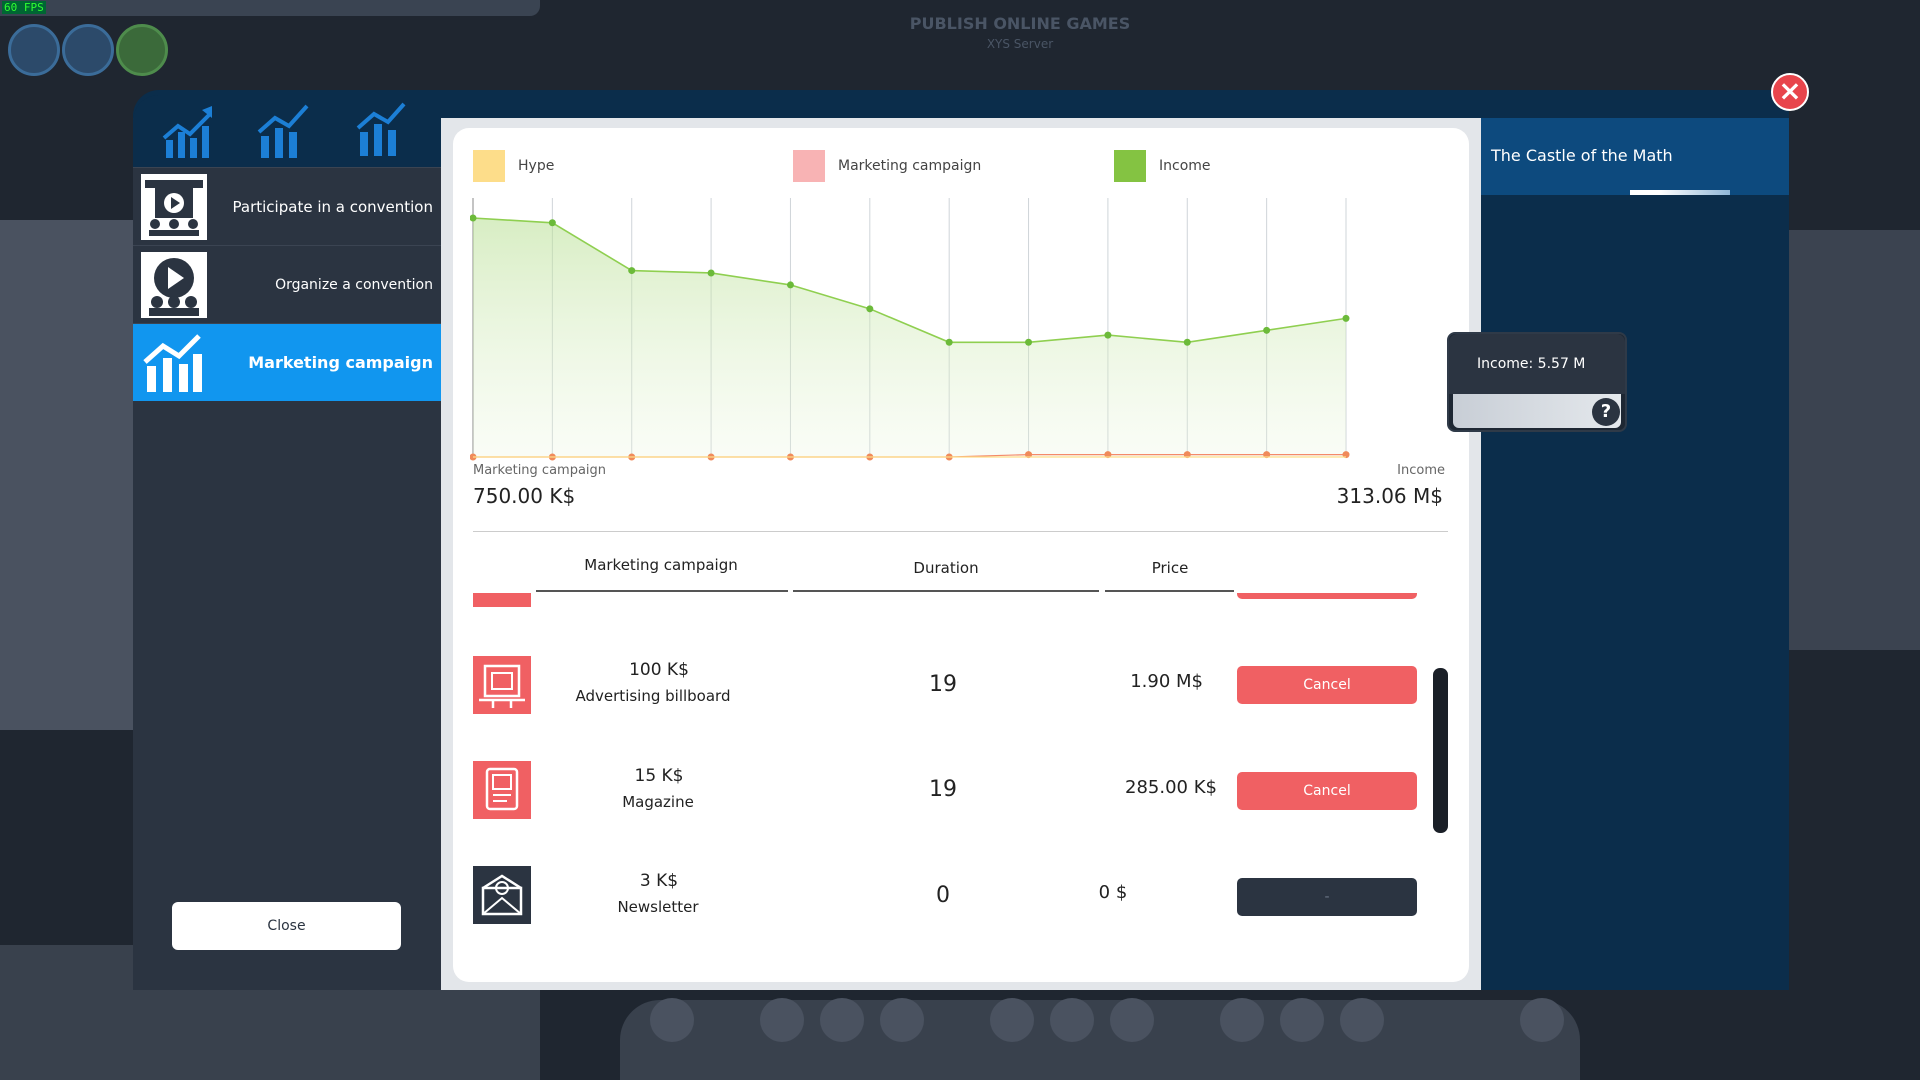  I want to click on close-button: Close, so click(286, 926).